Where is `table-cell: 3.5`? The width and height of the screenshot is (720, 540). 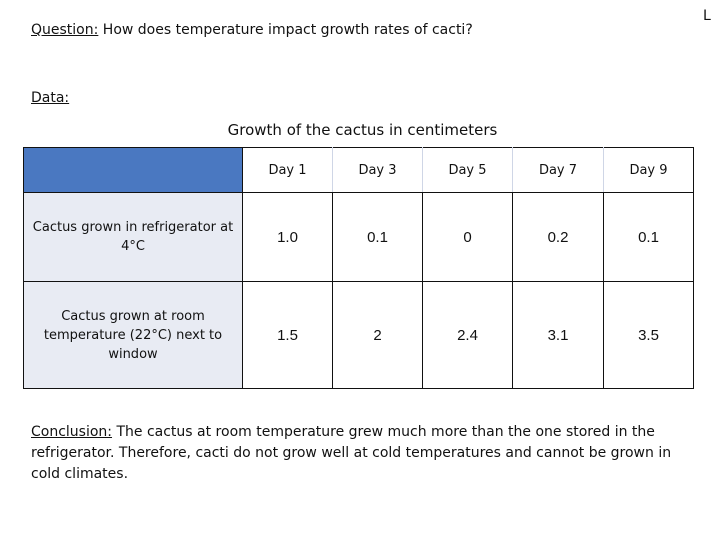 table-cell: 3.5 is located at coordinates (648, 335).